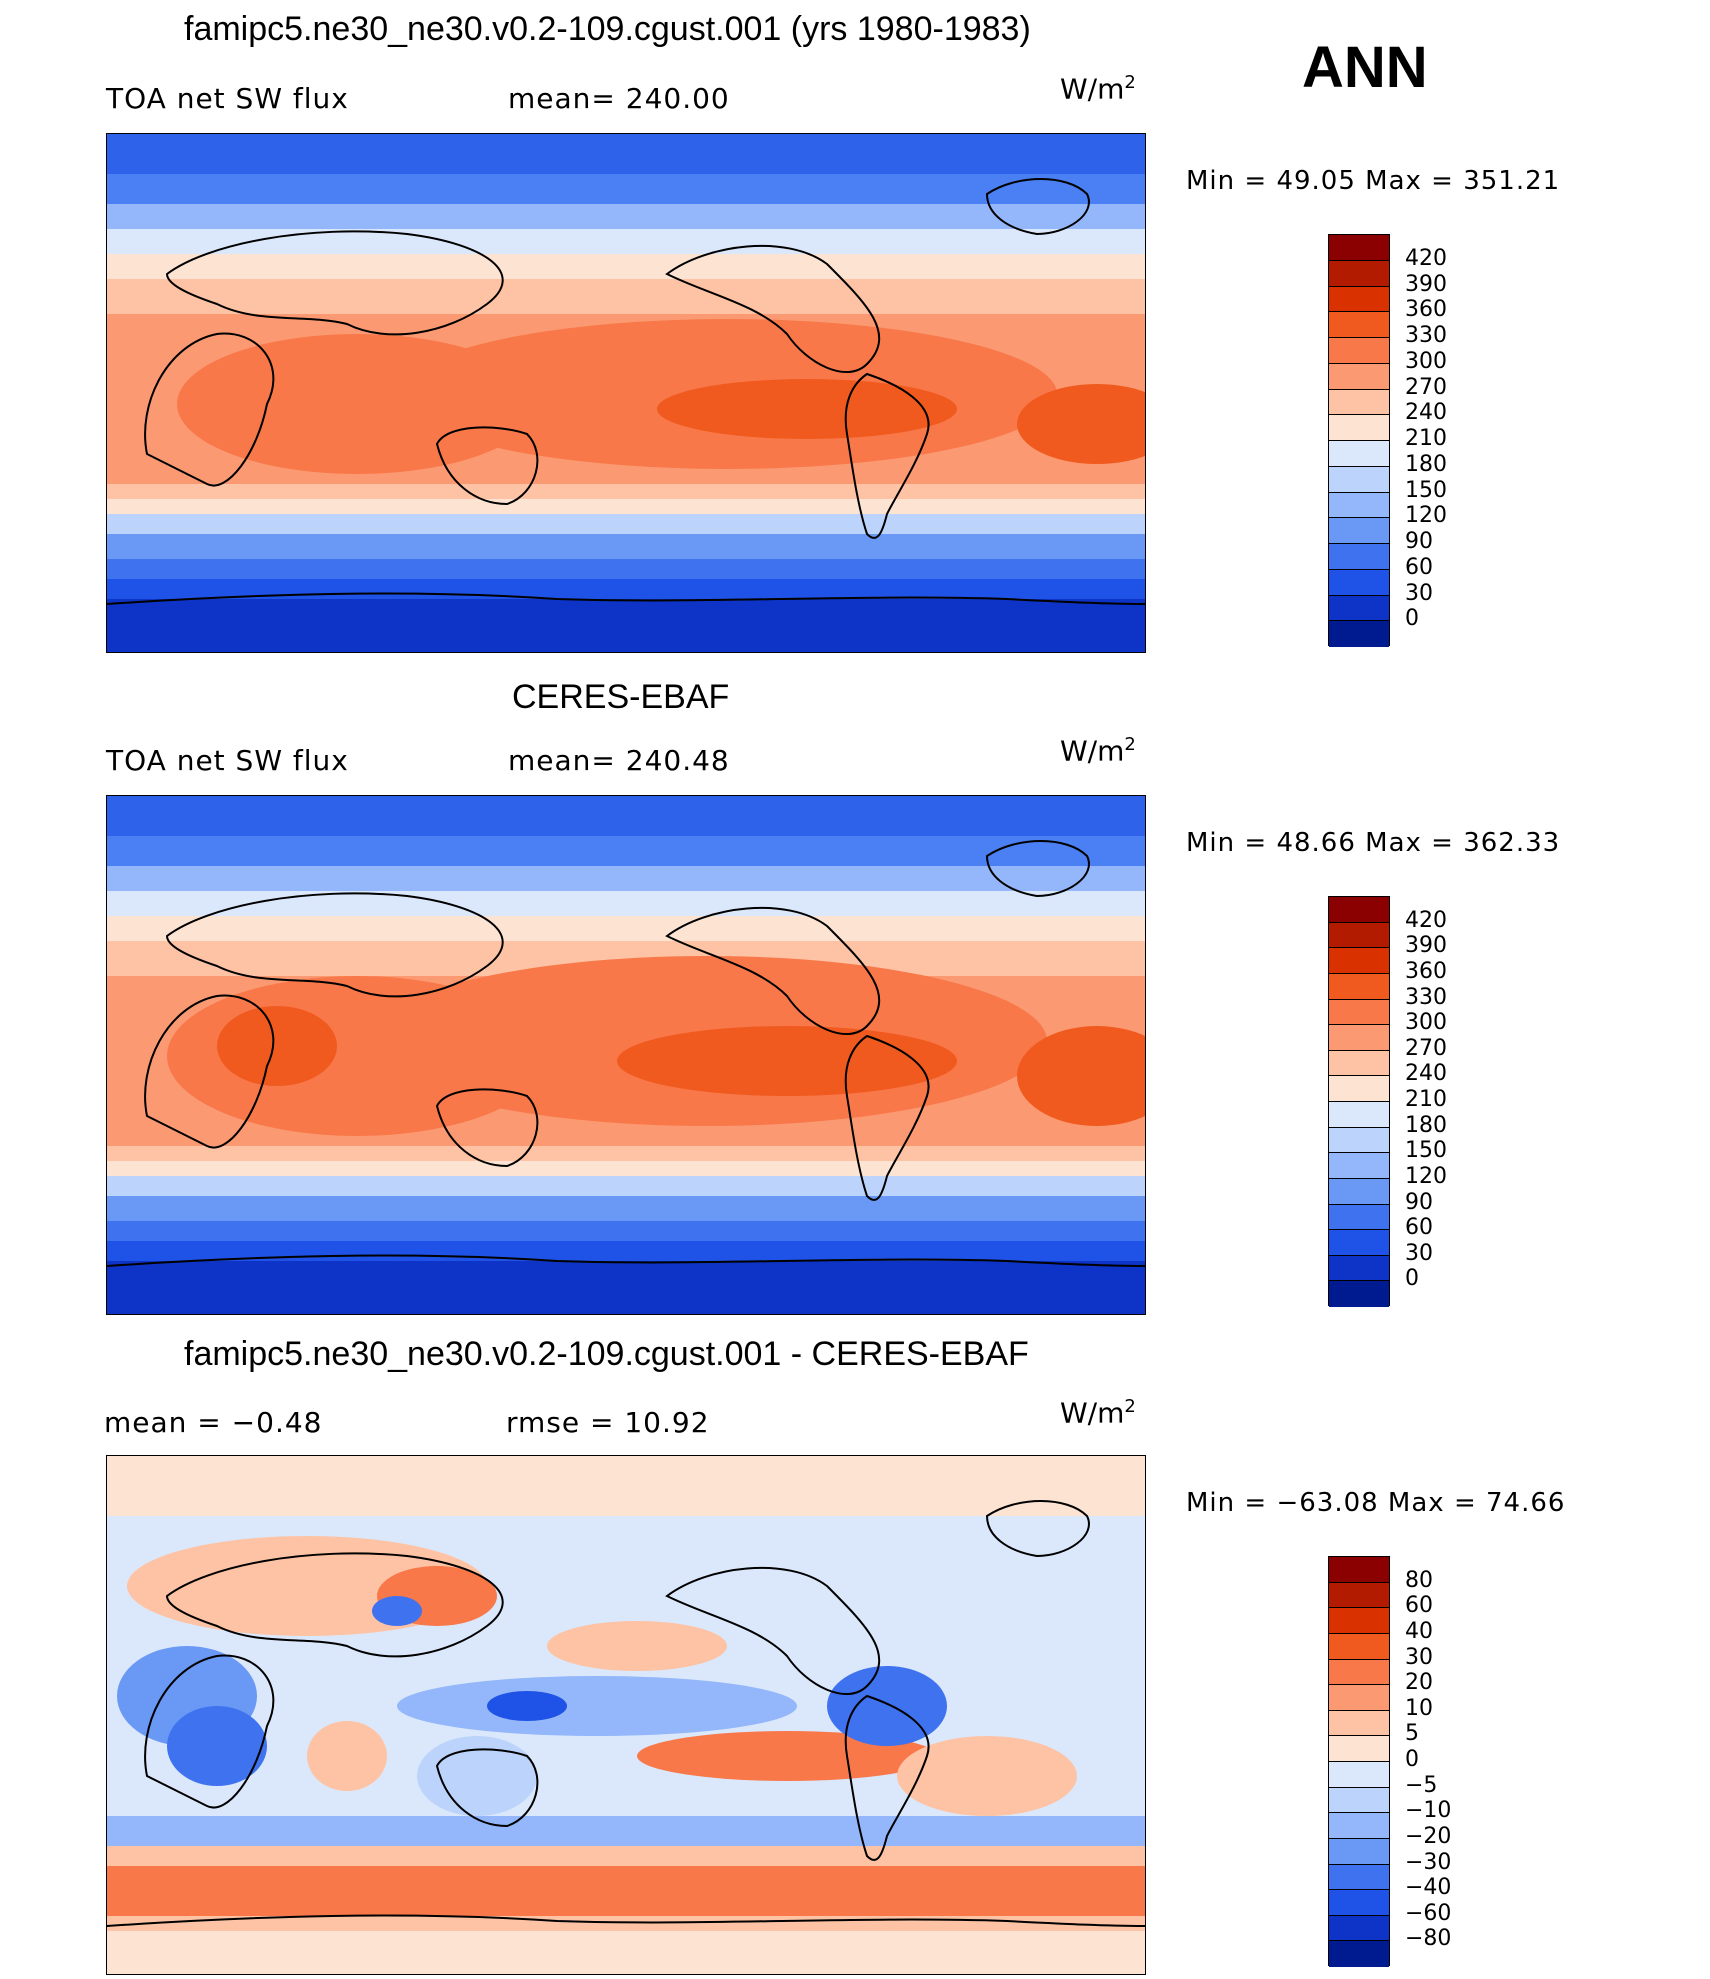  What do you see at coordinates (1428, 1888) in the screenshot?
I see `colorbar-tick-label: −40` at bounding box center [1428, 1888].